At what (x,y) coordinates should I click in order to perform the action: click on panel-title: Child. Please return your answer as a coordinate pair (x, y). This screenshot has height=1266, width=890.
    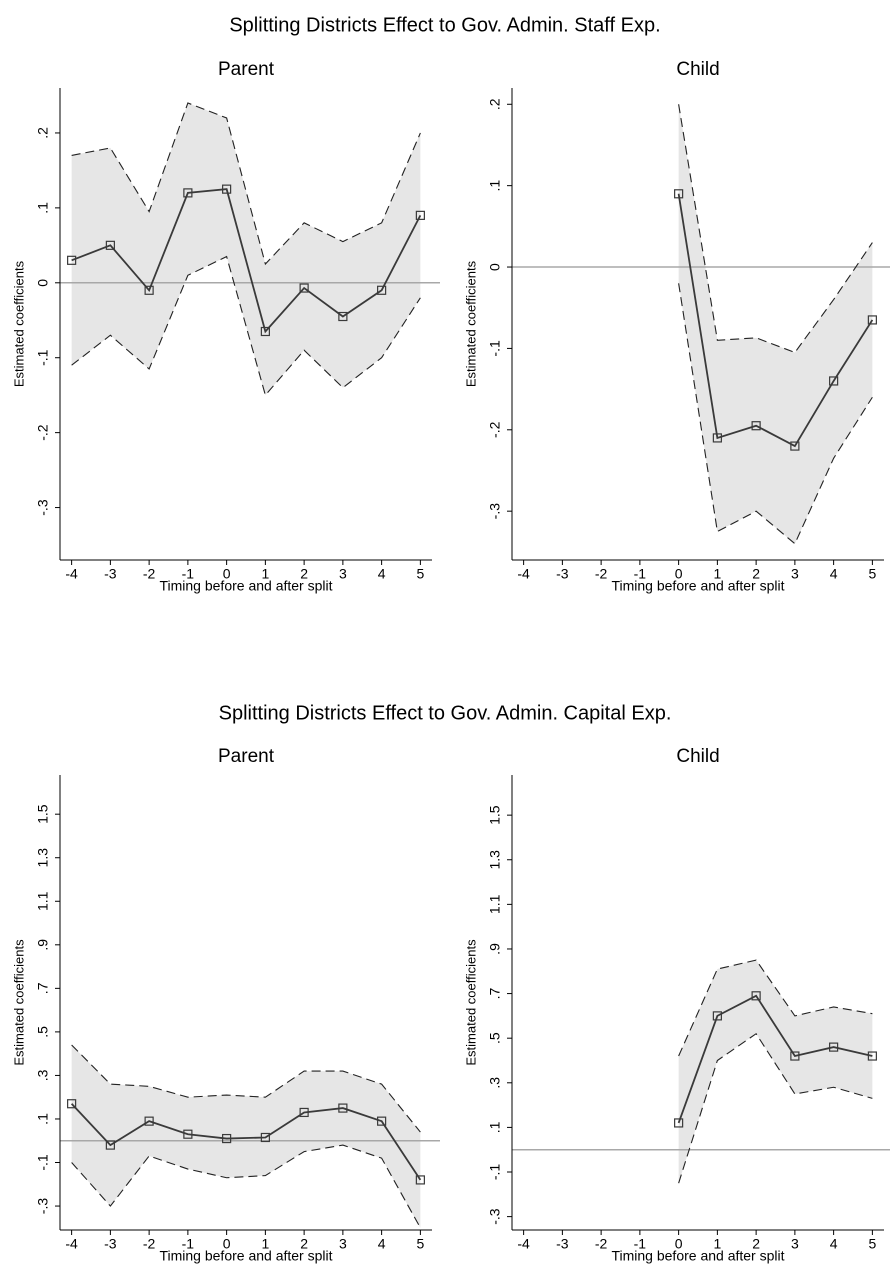
    Looking at the image, I should click on (697, 756).